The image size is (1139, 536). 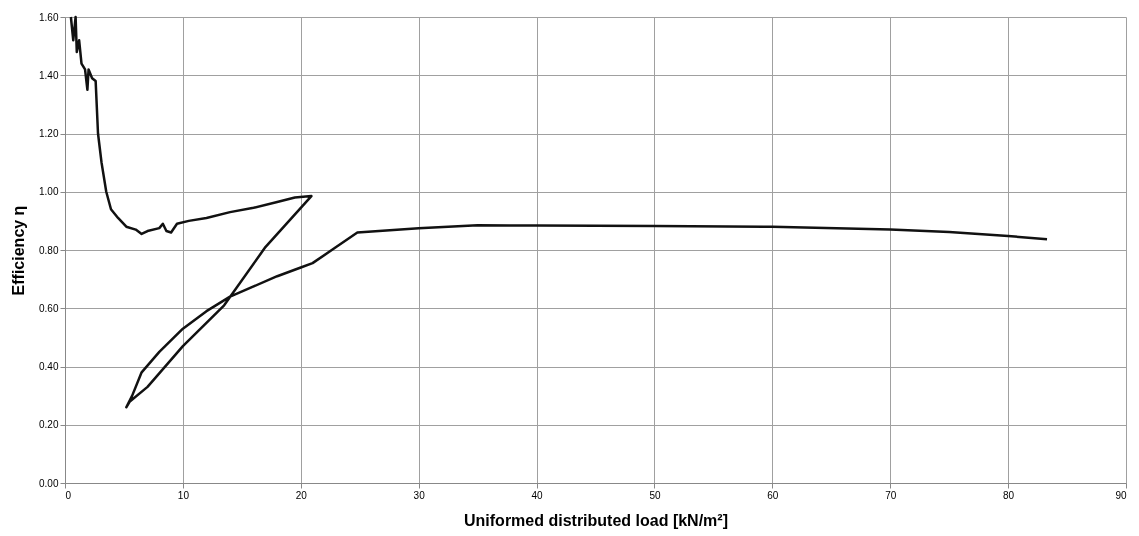 What do you see at coordinates (301, 495) in the screenshot?
I see `x-tick-label: 20` at bounding box center [301, 495].